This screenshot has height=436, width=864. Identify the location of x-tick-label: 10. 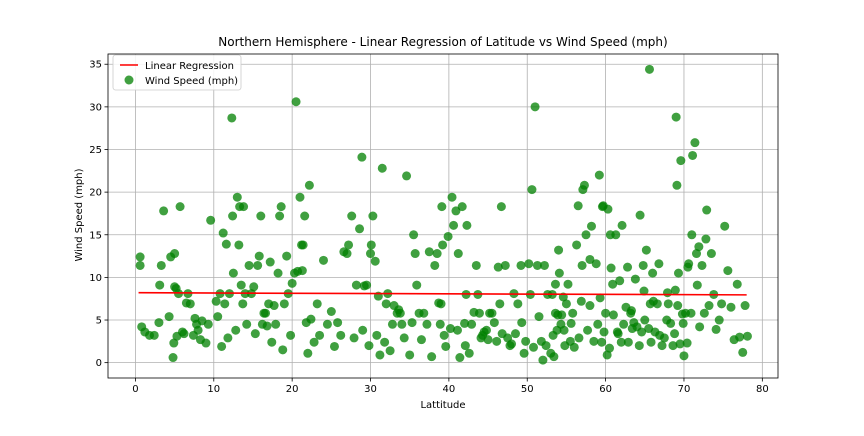
(213, 389).